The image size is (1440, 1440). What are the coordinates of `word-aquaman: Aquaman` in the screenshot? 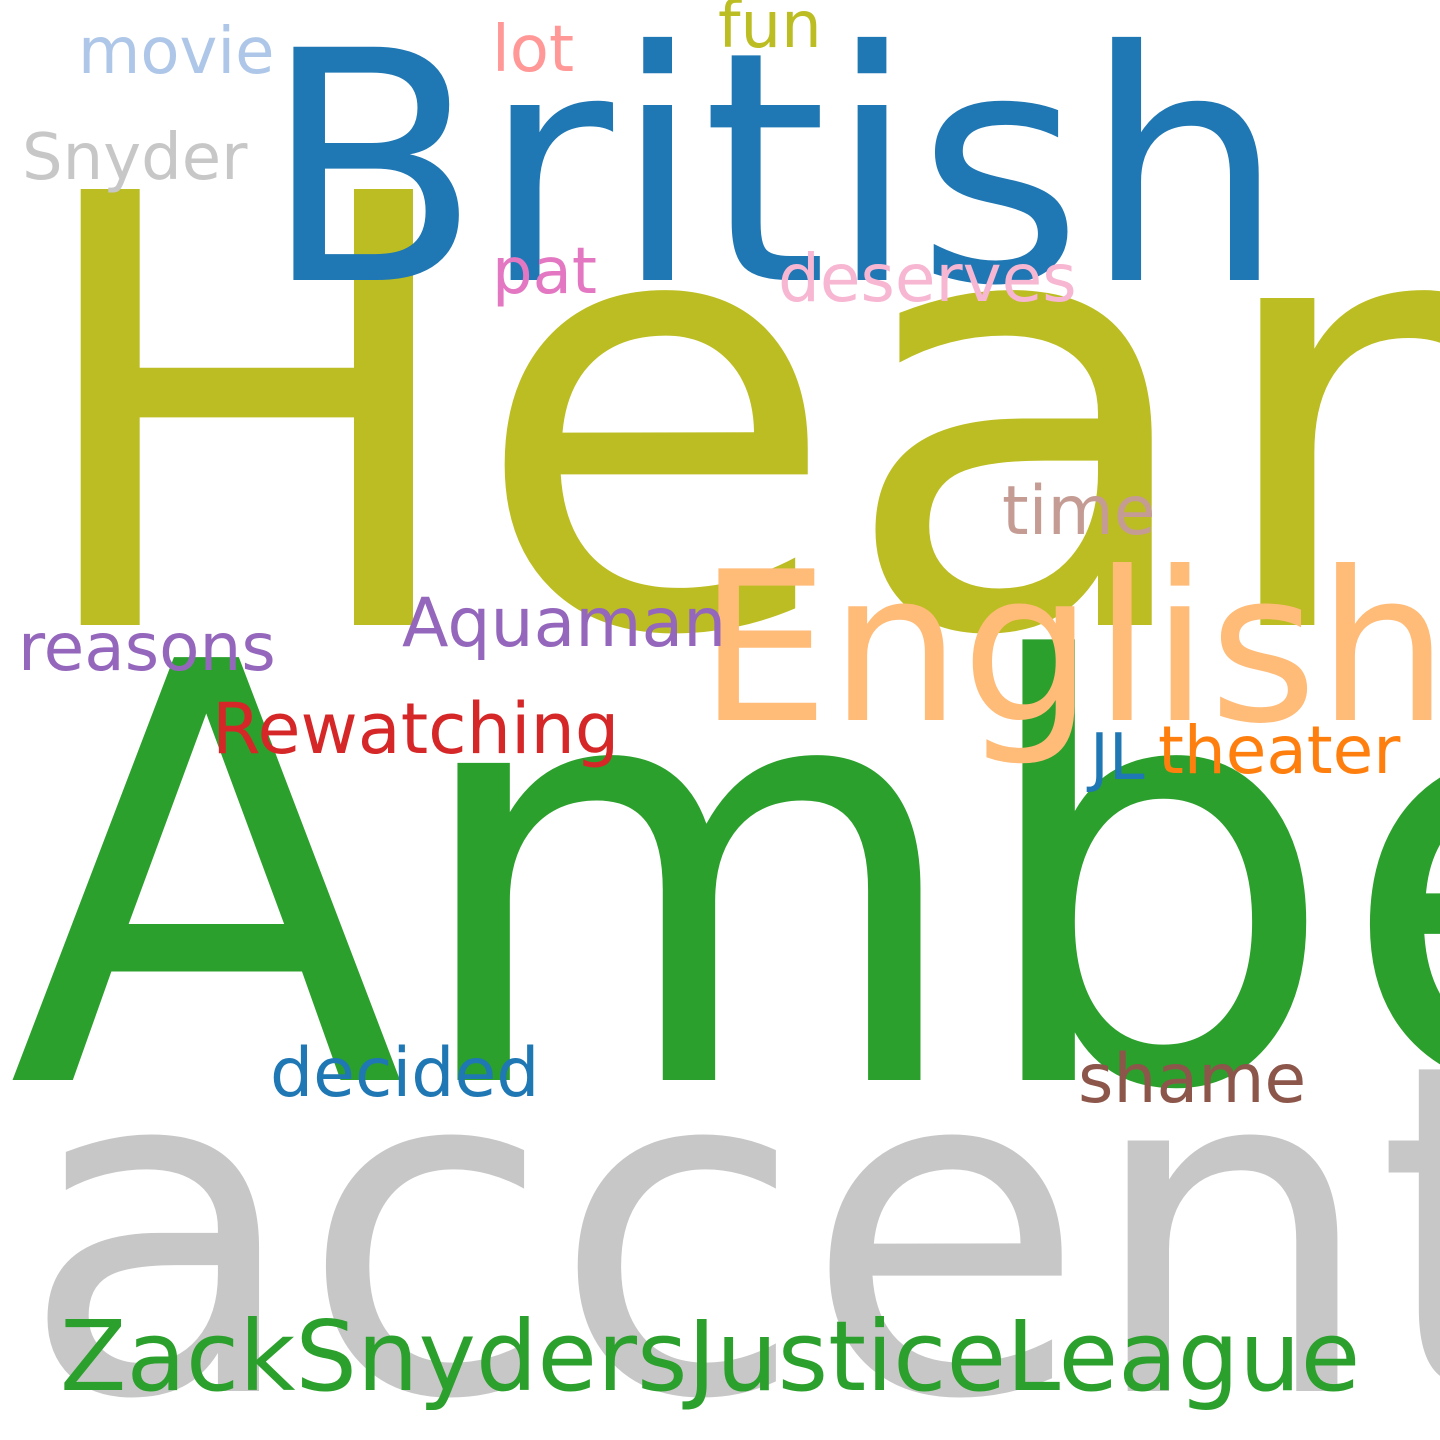 It's located at (564, 623).